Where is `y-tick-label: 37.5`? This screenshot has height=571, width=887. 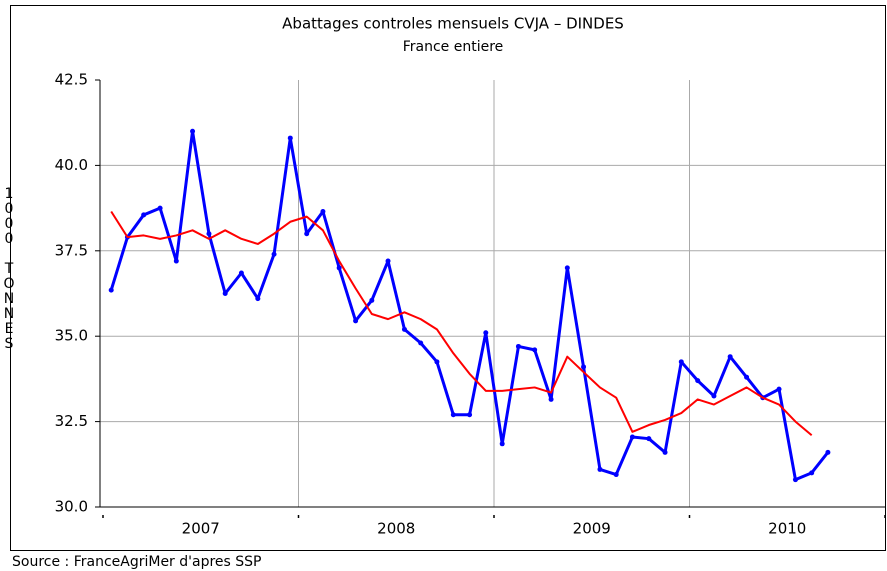
y-tick-label: 37.5 is located at coordinates (71, 250).